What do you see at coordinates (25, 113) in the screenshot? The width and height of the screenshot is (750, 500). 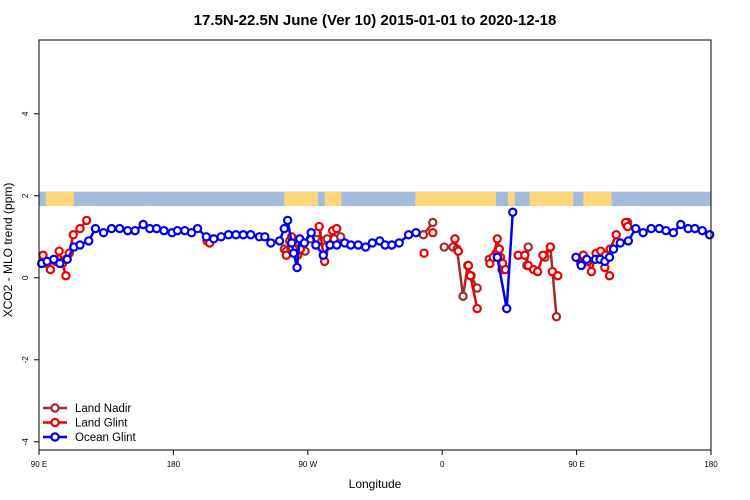 I see `y-tick-label: 4` at bounding box center [25, 113].